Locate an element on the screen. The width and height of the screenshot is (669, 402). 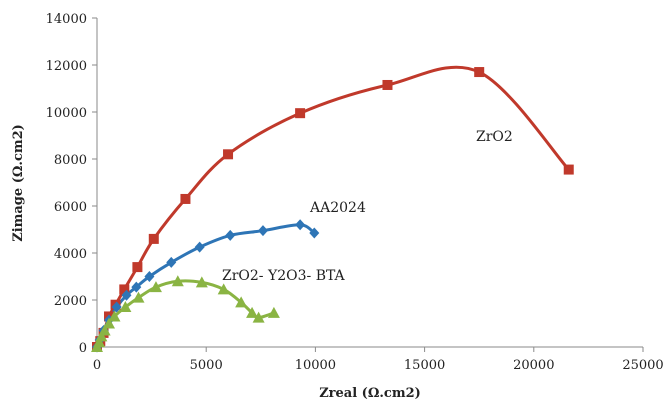
y-tick-label: 8000 is located at coordinates (70, 160).